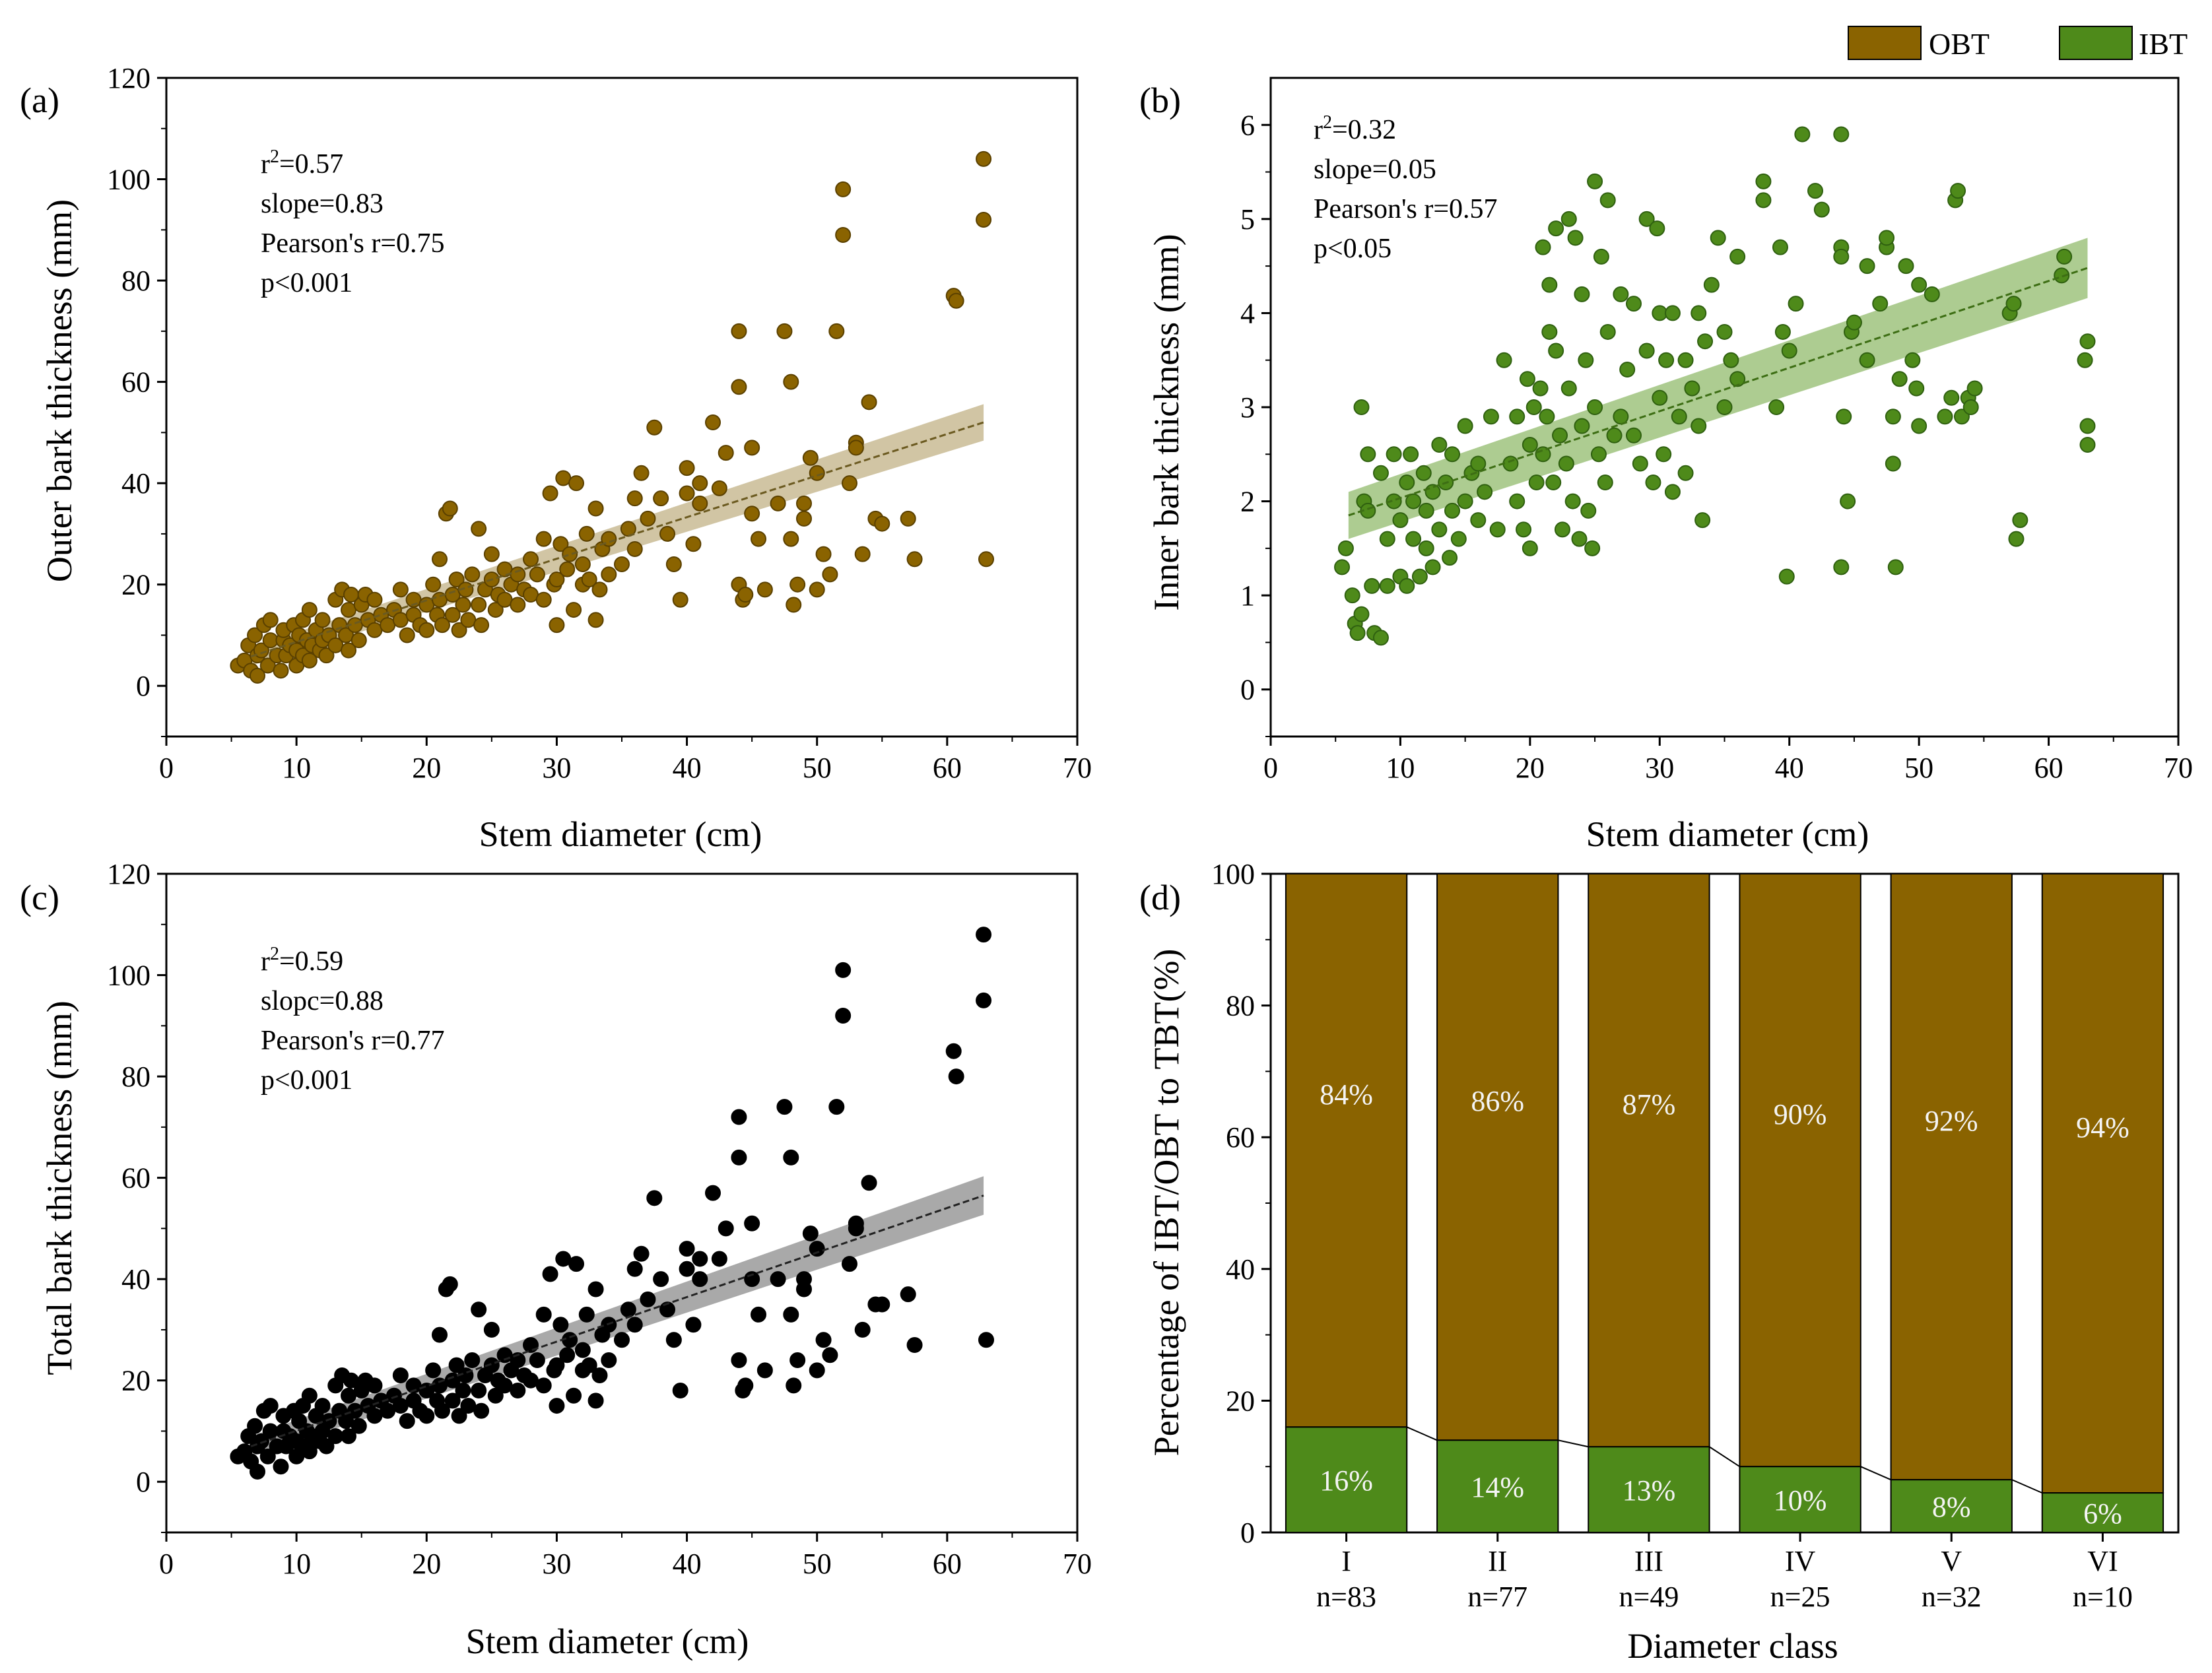  Describe the element at coordinates (265, 164) in the screenshot. I see `panel-a-r2-prefix: r` at that location.